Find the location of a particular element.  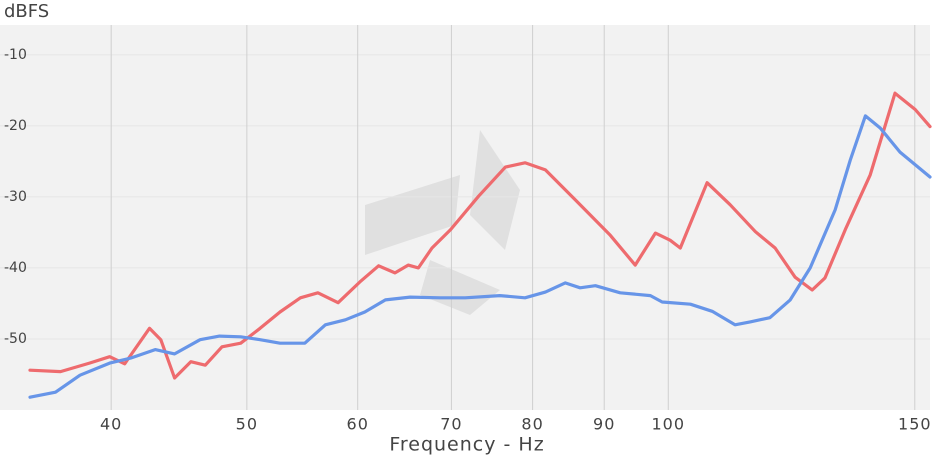

y-tick-label: -40 is located at coordinates (15, 268).